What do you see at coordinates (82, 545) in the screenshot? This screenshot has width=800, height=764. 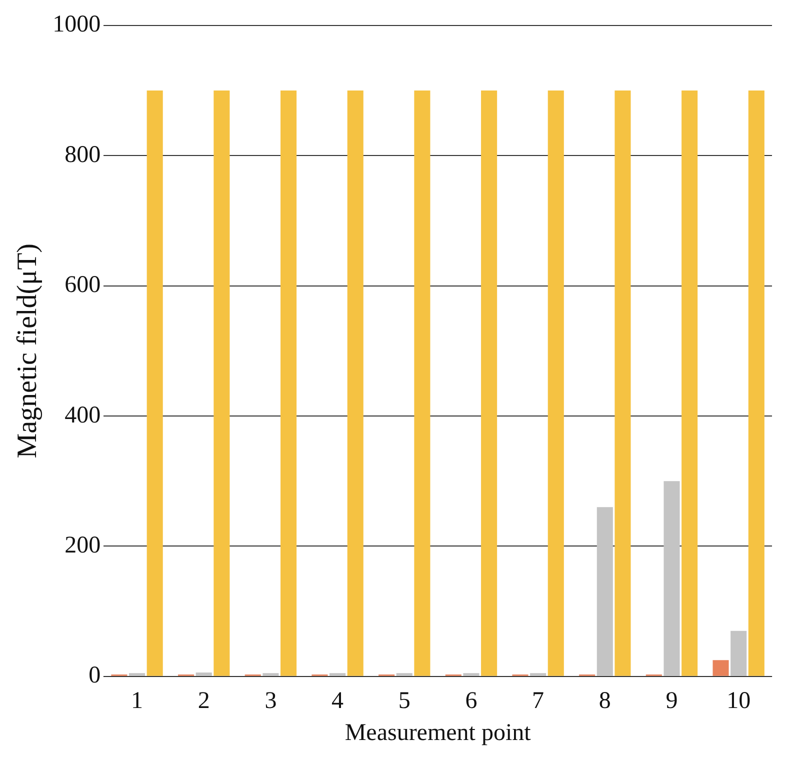 I see `y-tick-label: 200` at bounding box center [82, 545].